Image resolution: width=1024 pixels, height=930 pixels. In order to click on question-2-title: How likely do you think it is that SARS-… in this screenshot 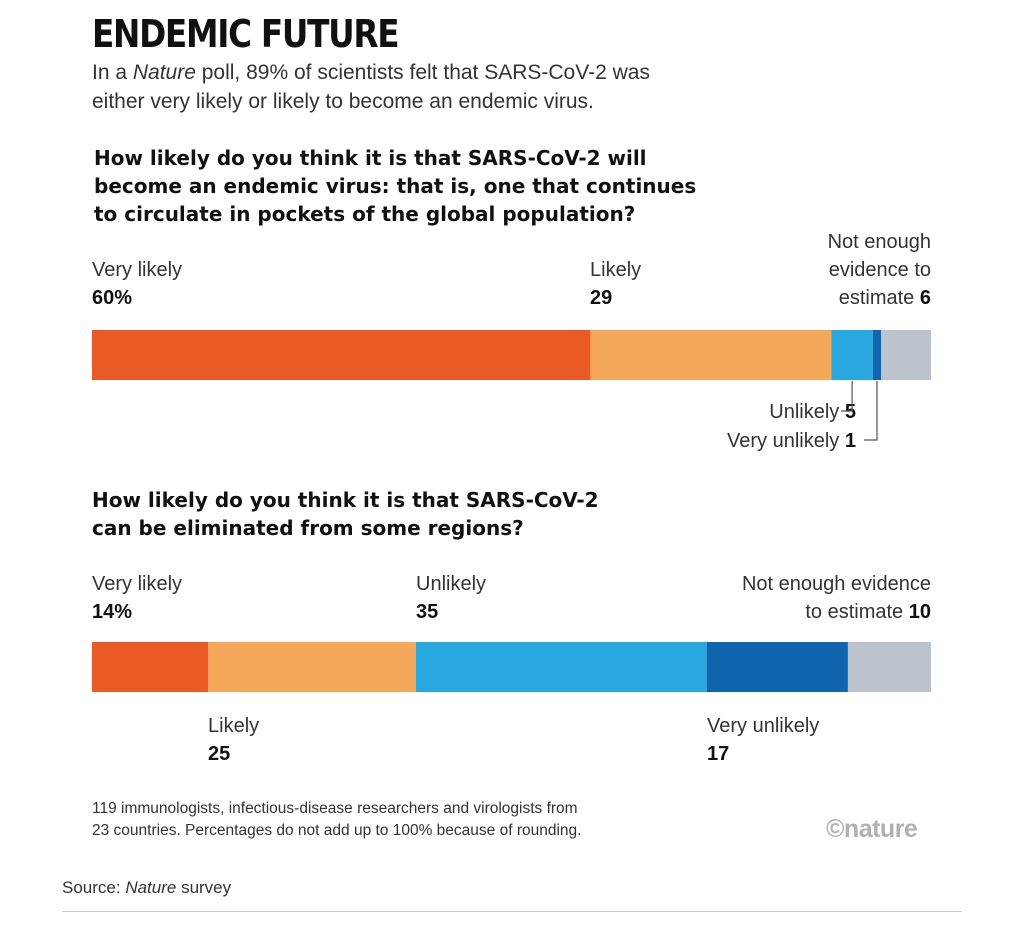, I will do `click(345, 514)`.